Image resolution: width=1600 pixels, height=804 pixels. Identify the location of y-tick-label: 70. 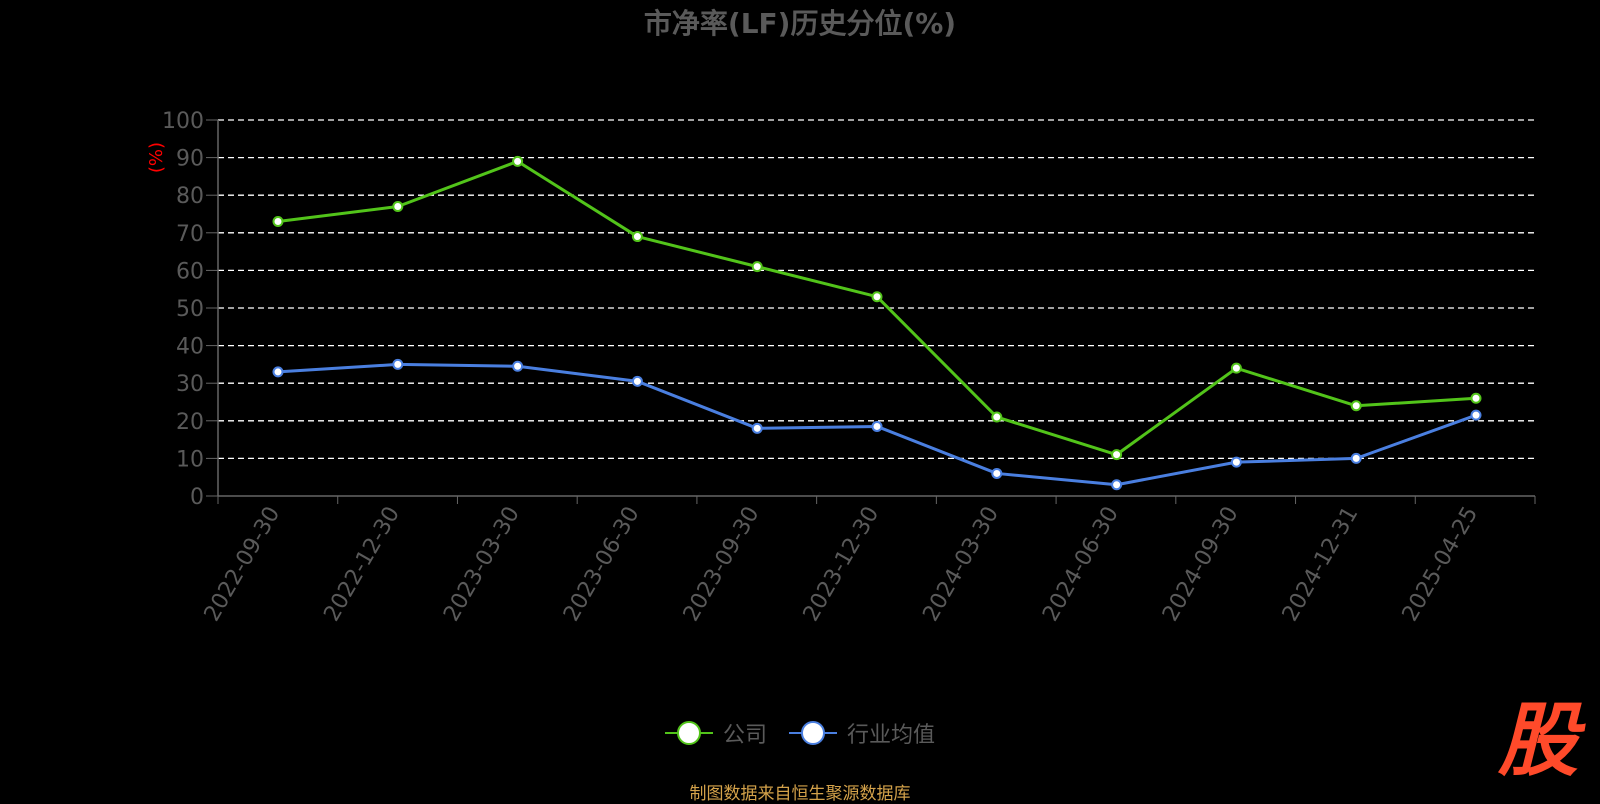
(190, 234).